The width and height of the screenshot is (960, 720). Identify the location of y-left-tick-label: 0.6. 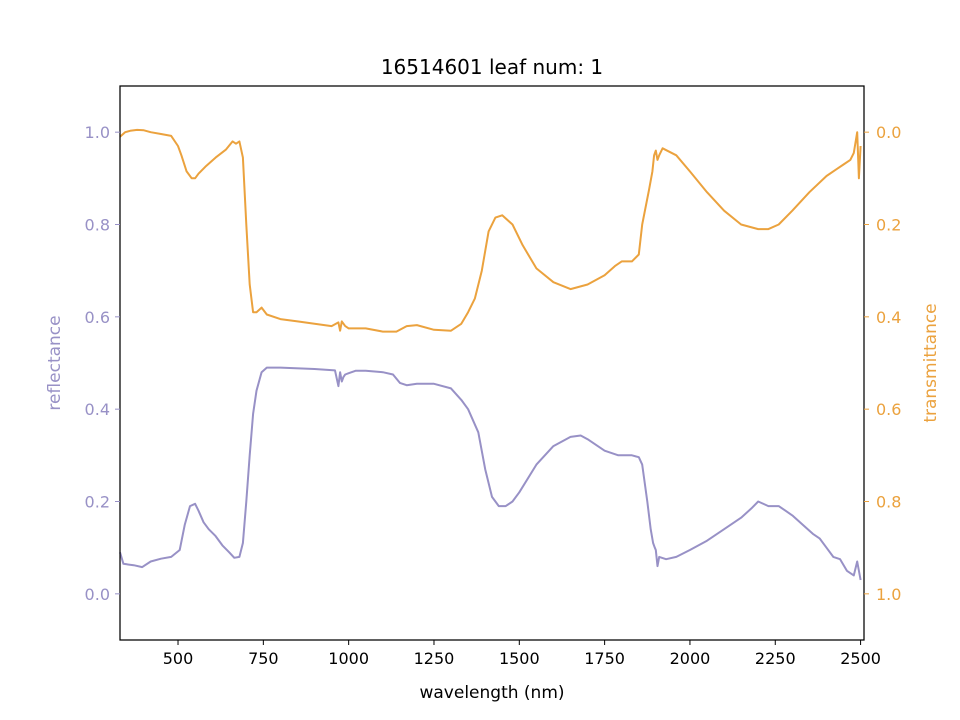
(97, 317).